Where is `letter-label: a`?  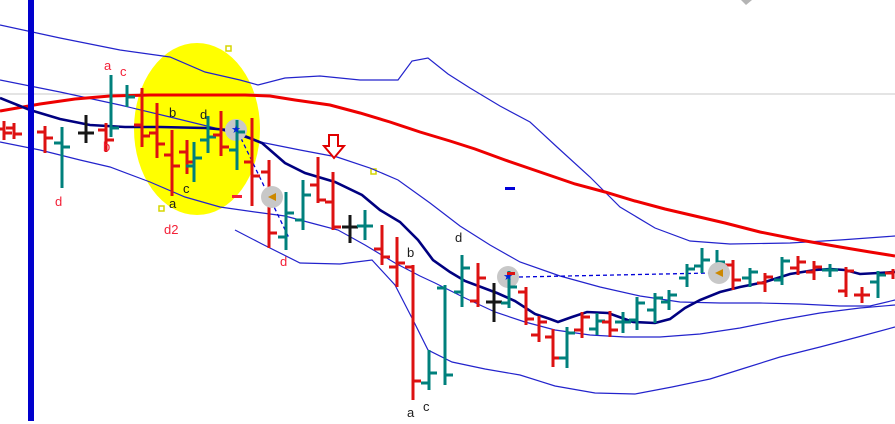 letter-label: a is located at coordinates (173, 203).